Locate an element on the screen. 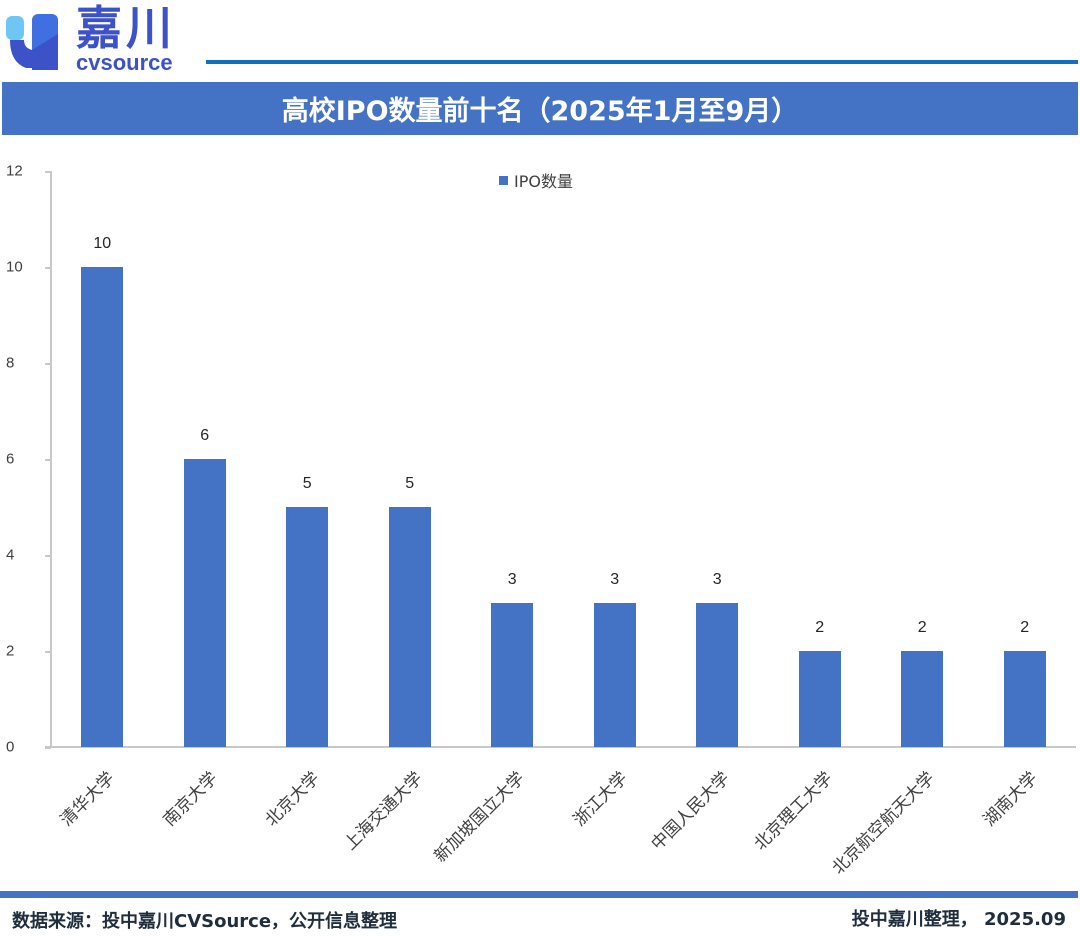  y-tick-label: 6 is located at coordinates (10, 459).